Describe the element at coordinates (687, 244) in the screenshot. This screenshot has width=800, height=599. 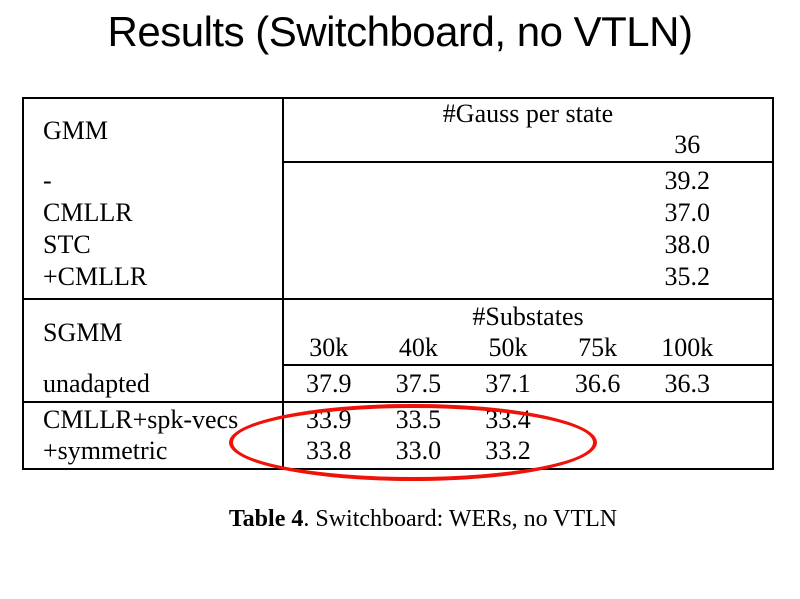
I see `cell-value: 38.0` at that location.